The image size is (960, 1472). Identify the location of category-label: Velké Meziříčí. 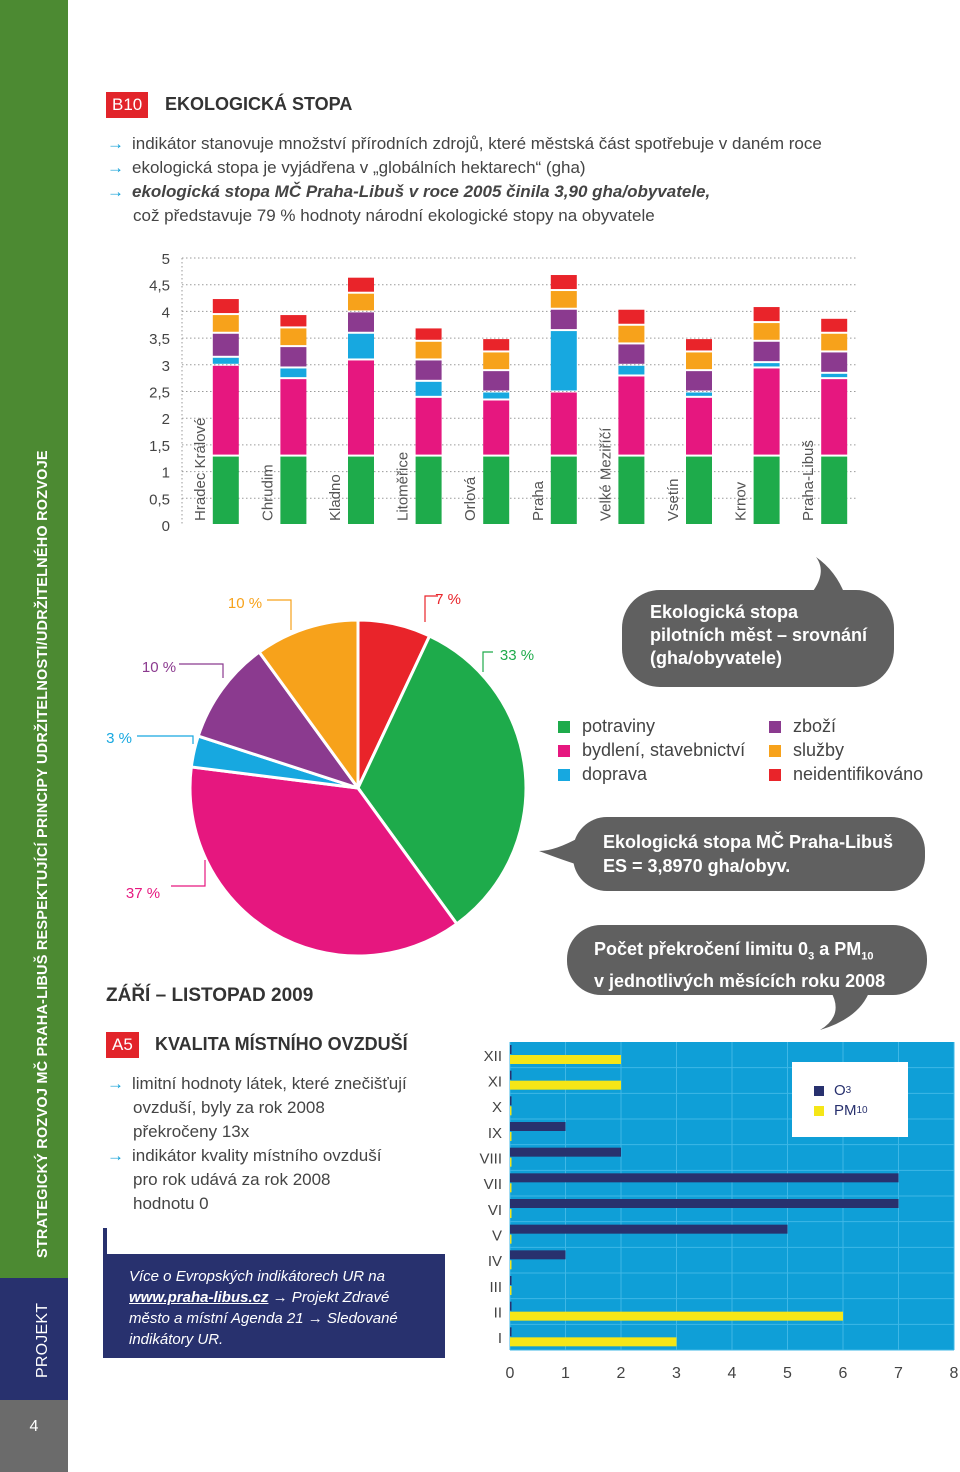
(605, 474).